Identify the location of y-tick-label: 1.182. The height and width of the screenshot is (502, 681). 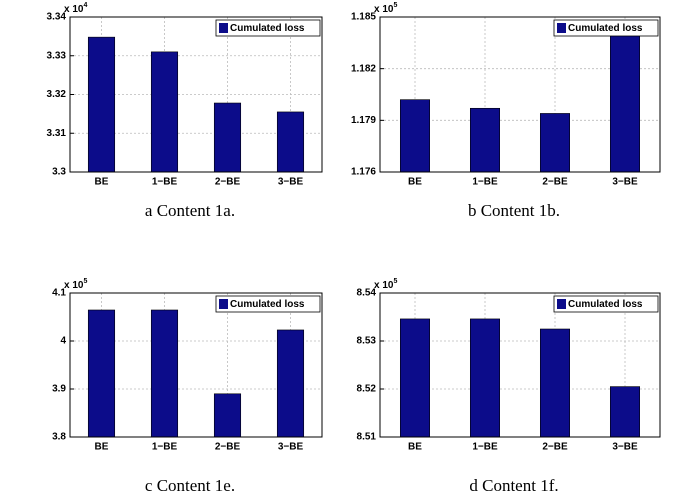
(363, 68).